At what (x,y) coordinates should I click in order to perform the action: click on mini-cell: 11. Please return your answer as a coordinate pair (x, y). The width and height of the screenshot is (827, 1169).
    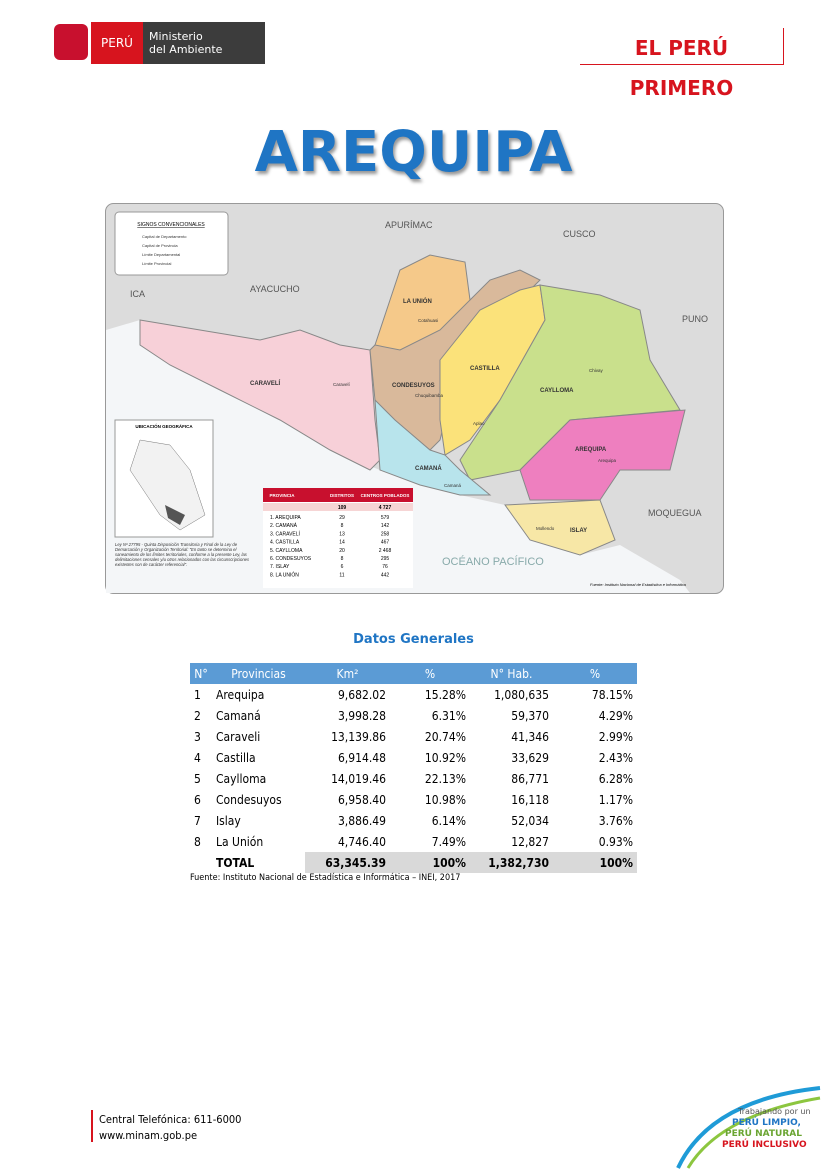
    Looking at the image, I should click on (341, 575).